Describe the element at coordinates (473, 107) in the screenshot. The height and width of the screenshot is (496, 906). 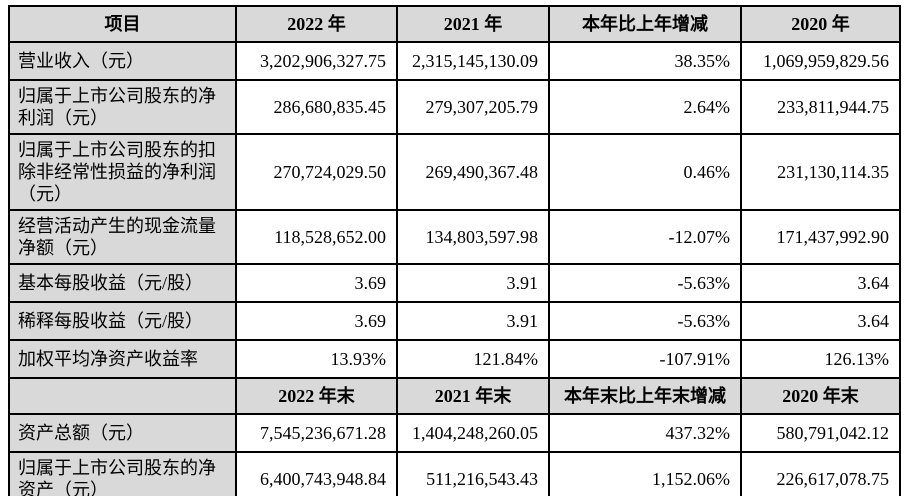
I see `value-cell: 279,307,205.79` at that location.